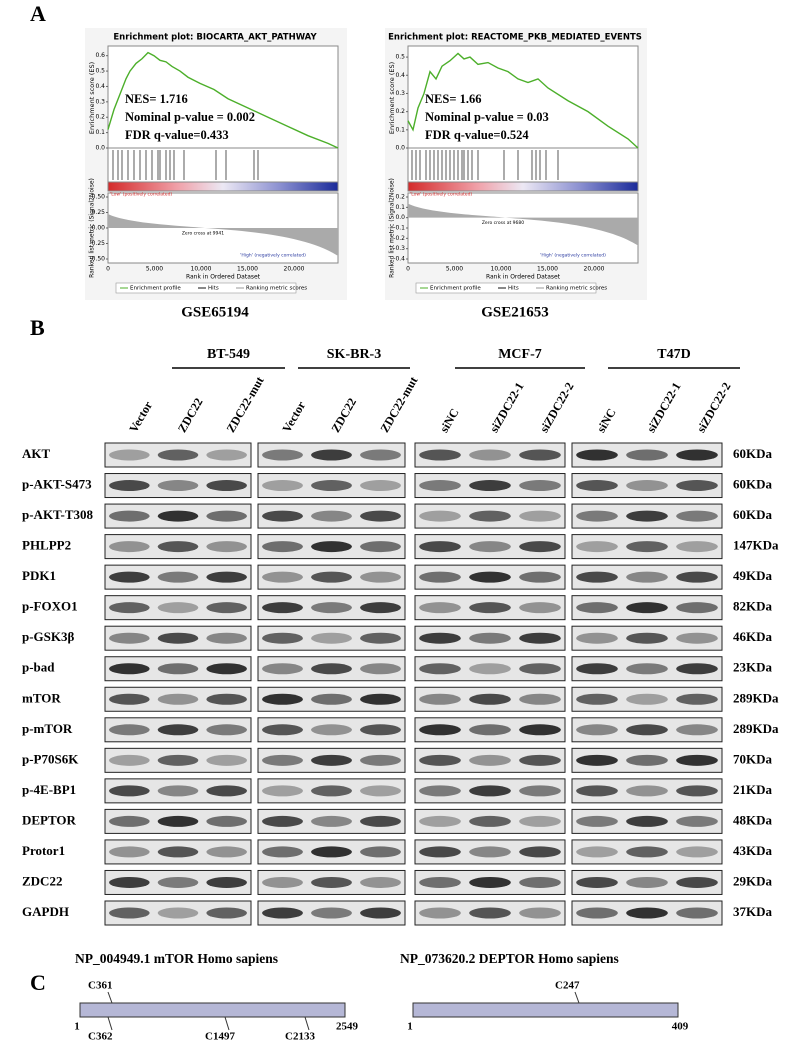  Describe the element at coordinates (223, 97) in the screenshot. I see `es-area` at that location.